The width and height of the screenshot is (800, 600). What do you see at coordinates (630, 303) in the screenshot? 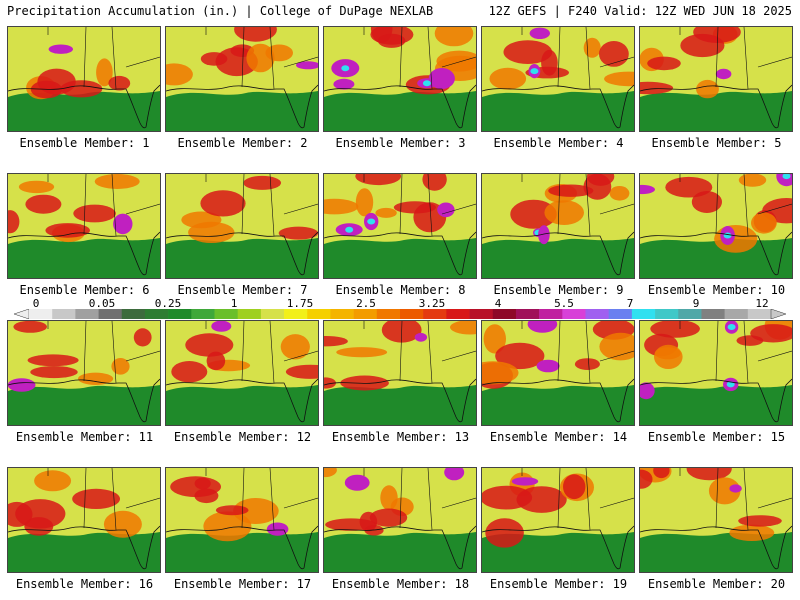
I see `colorbar-tick-label: 7` at bounding box center [630, 303].